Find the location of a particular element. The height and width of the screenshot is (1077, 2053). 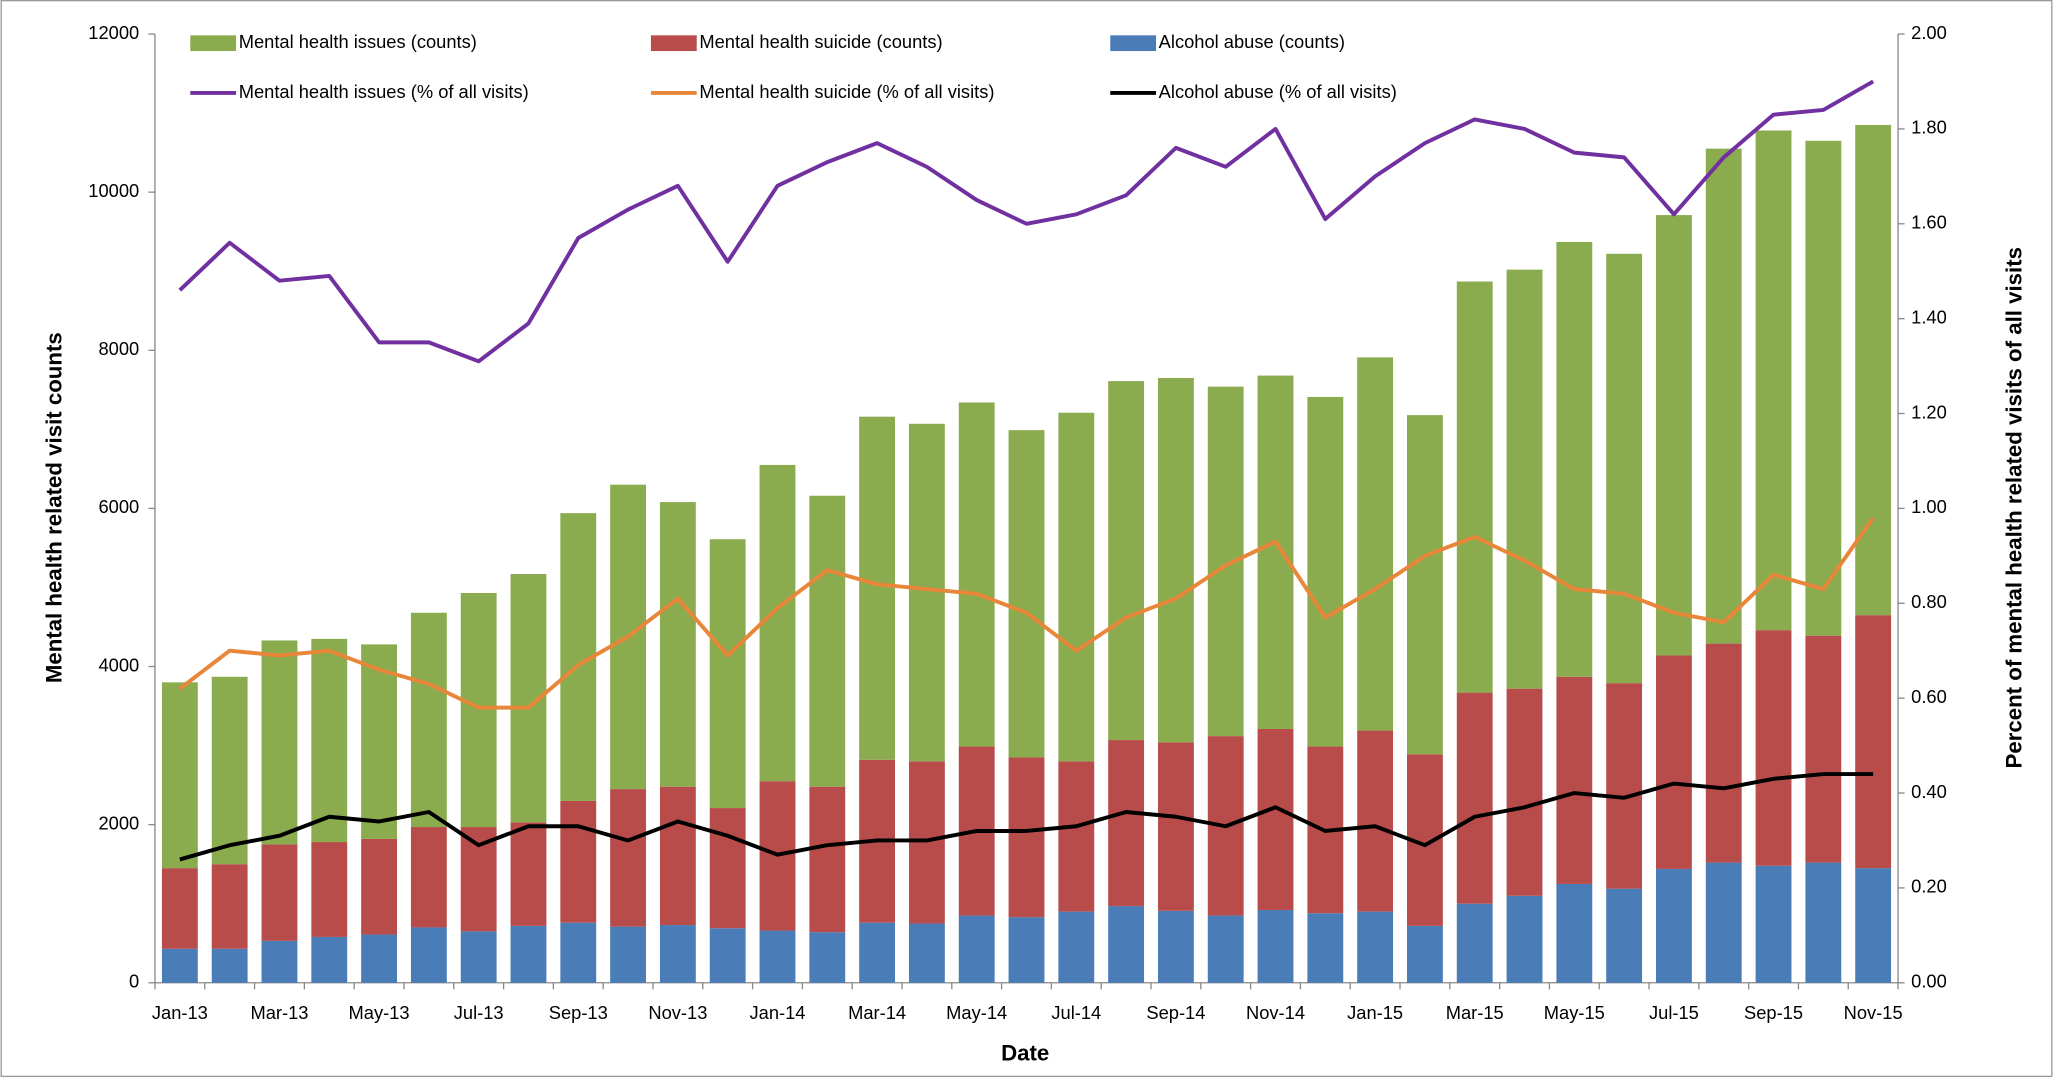

y-tick-label: 10000 is located at coordinates (113, 190).